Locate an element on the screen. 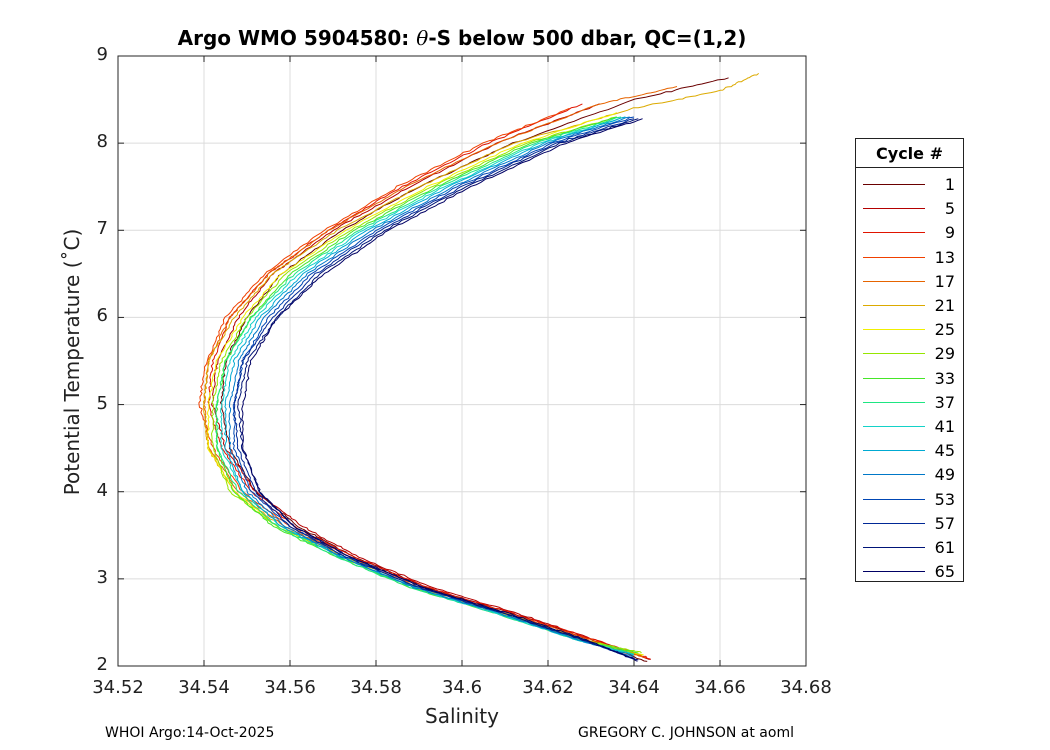 The image size is (1050, 750). y-tick-label: 2 is located at coordinates (102, 664).